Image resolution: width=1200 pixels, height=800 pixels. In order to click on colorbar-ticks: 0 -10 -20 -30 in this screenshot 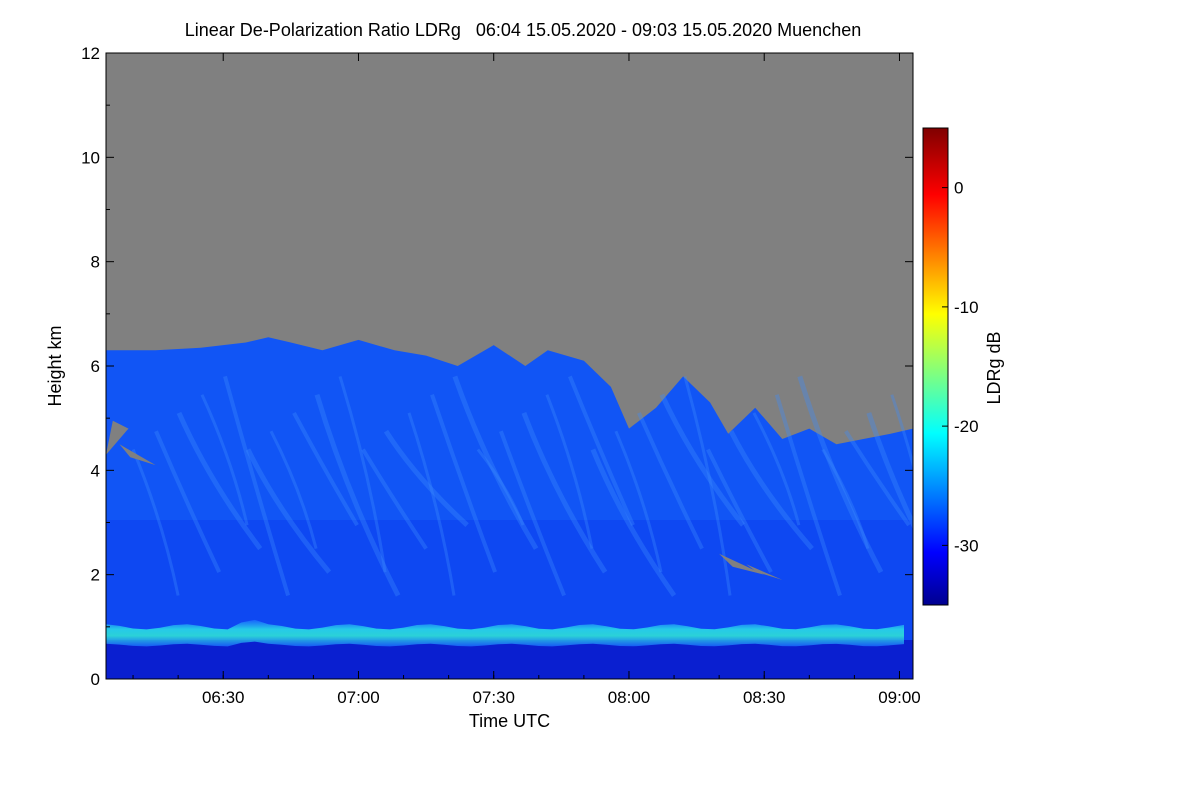, I will do `click(960, 367)`.